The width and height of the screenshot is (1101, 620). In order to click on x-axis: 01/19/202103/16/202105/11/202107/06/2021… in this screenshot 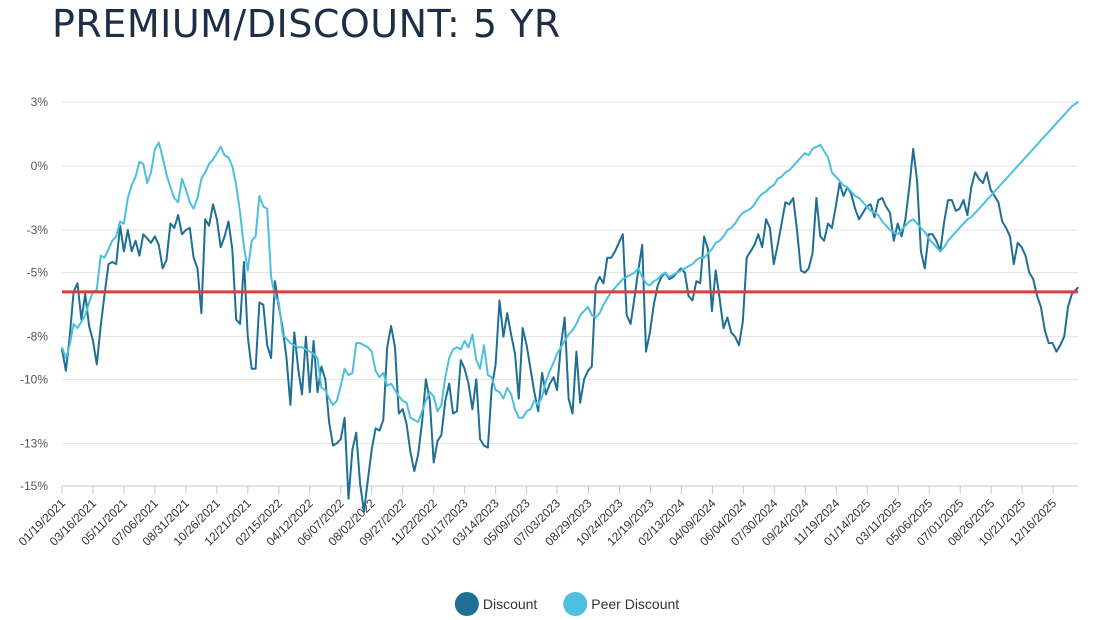, I will do `click(547, 517)`.